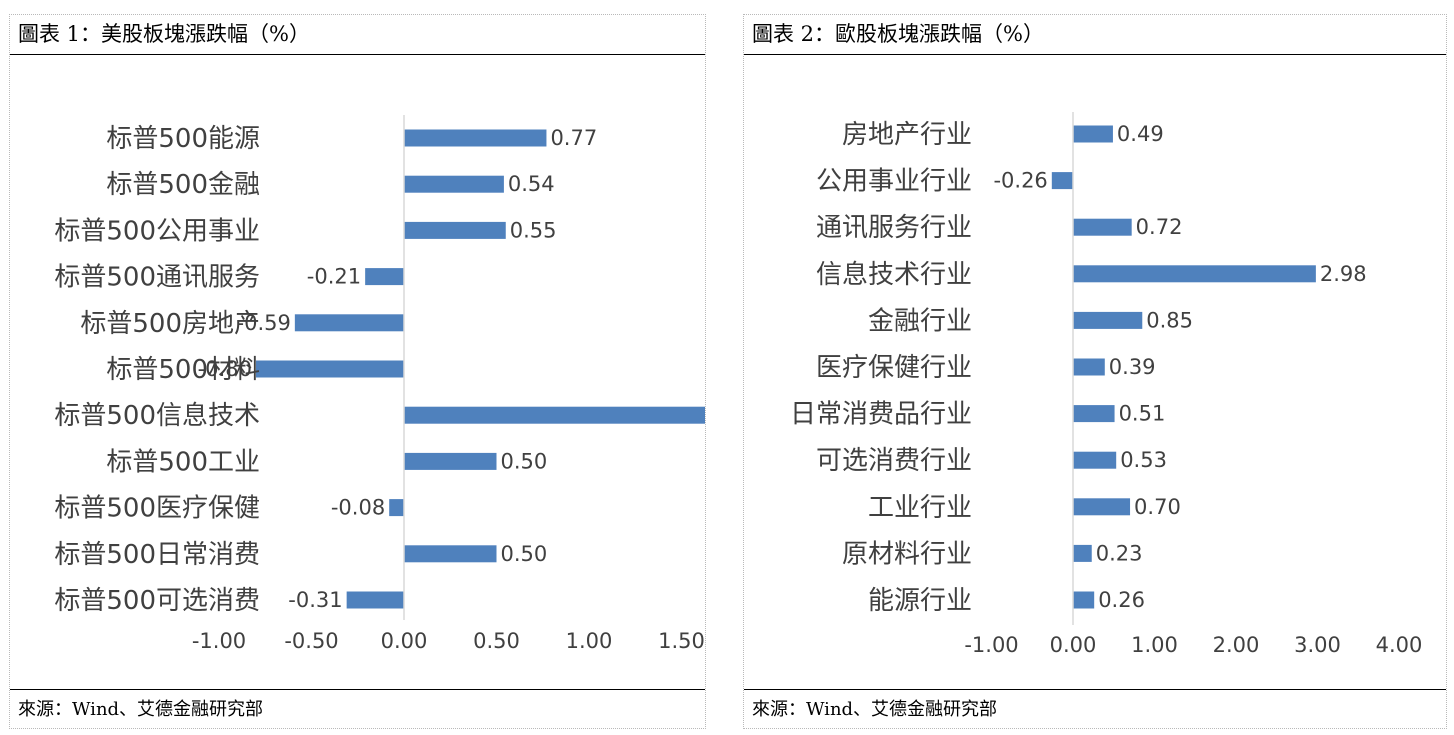  What do you see at coordinates (157, 601) in the screenshot?
I see `category-label: 标普500可选消费` at bounding box center [157, 601].